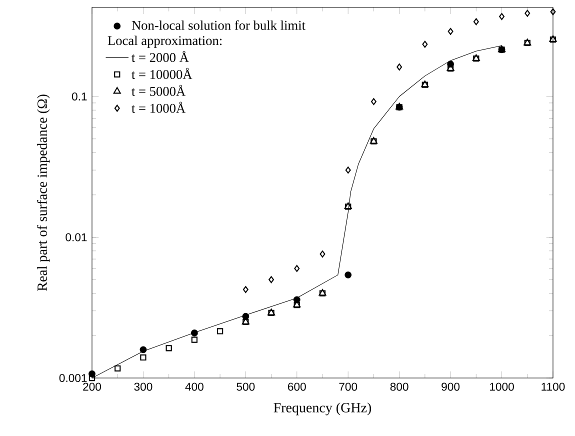  I want to click on x-tick-label: 1000, so click(502, 386).